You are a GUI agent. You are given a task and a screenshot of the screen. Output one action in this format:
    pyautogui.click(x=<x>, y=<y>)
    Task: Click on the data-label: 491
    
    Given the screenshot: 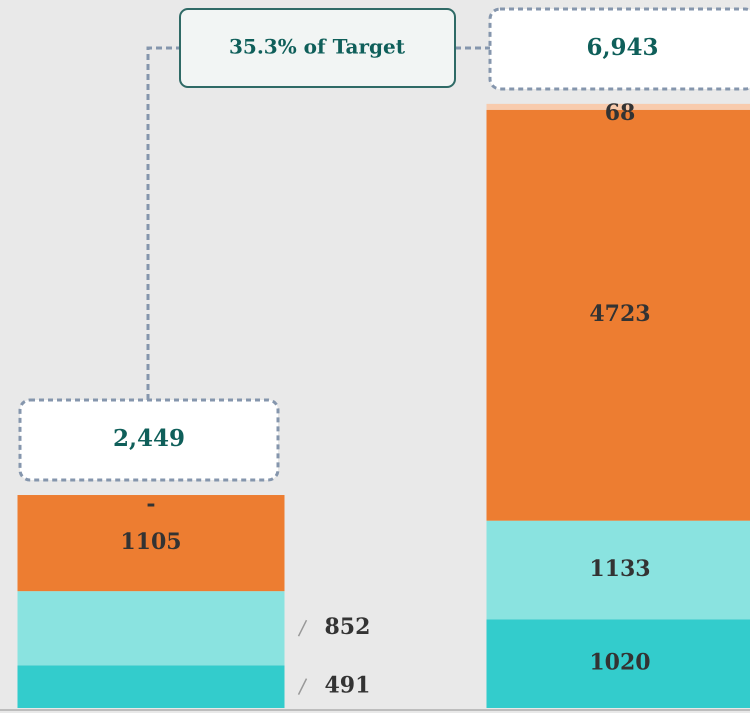 What is the action you would take?
    pyautogui.click(x=348, y=686)
    